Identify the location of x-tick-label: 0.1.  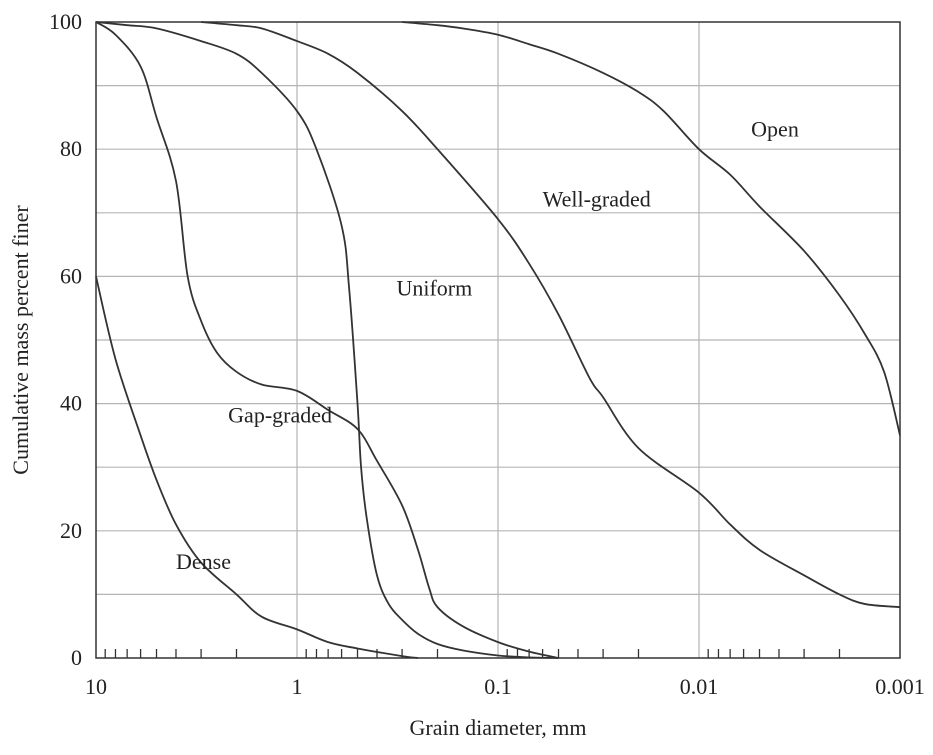
(498, 686).